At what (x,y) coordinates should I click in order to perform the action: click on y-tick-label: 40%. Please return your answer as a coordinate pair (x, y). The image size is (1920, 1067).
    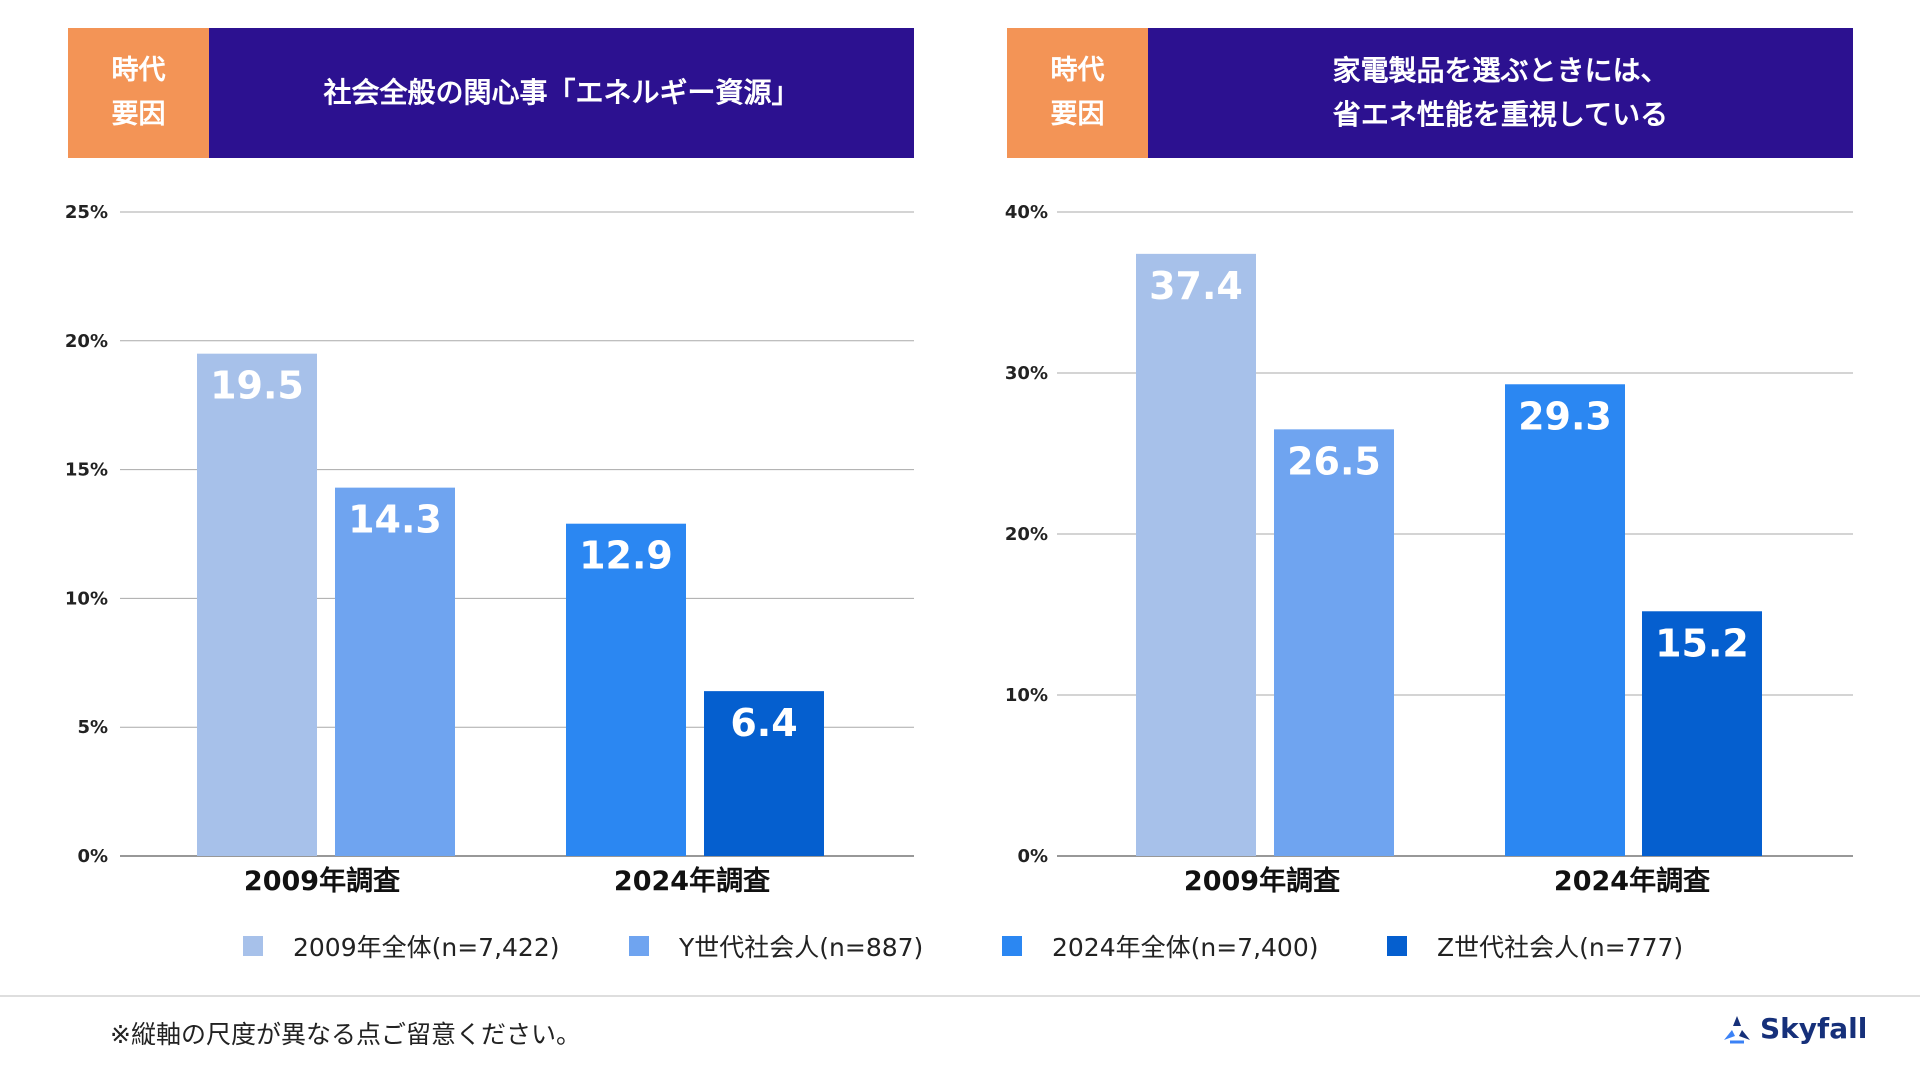
    Looking at the image, I should click on (1026, 212).